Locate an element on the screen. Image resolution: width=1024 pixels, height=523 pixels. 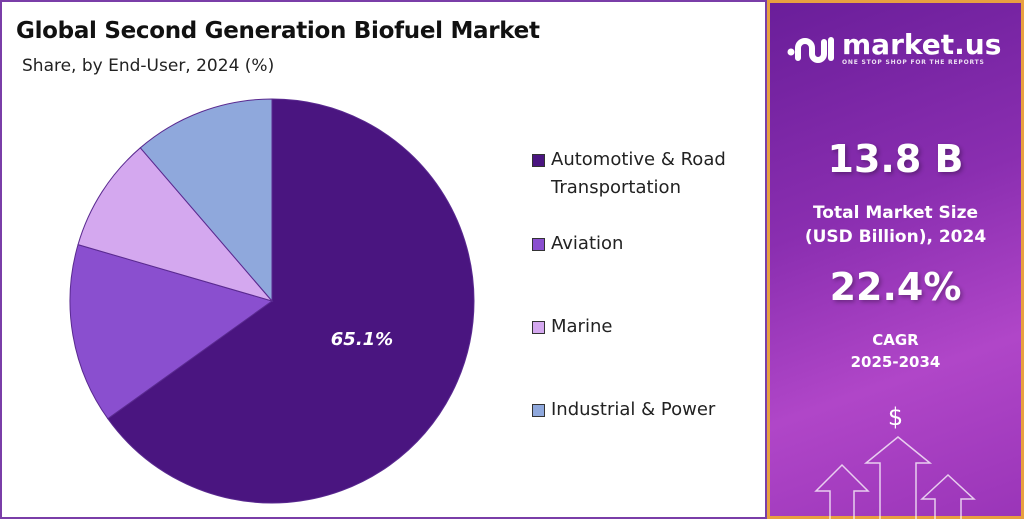
legend-item-industrial: Industrial & Power is located at coordinates (623, 410).